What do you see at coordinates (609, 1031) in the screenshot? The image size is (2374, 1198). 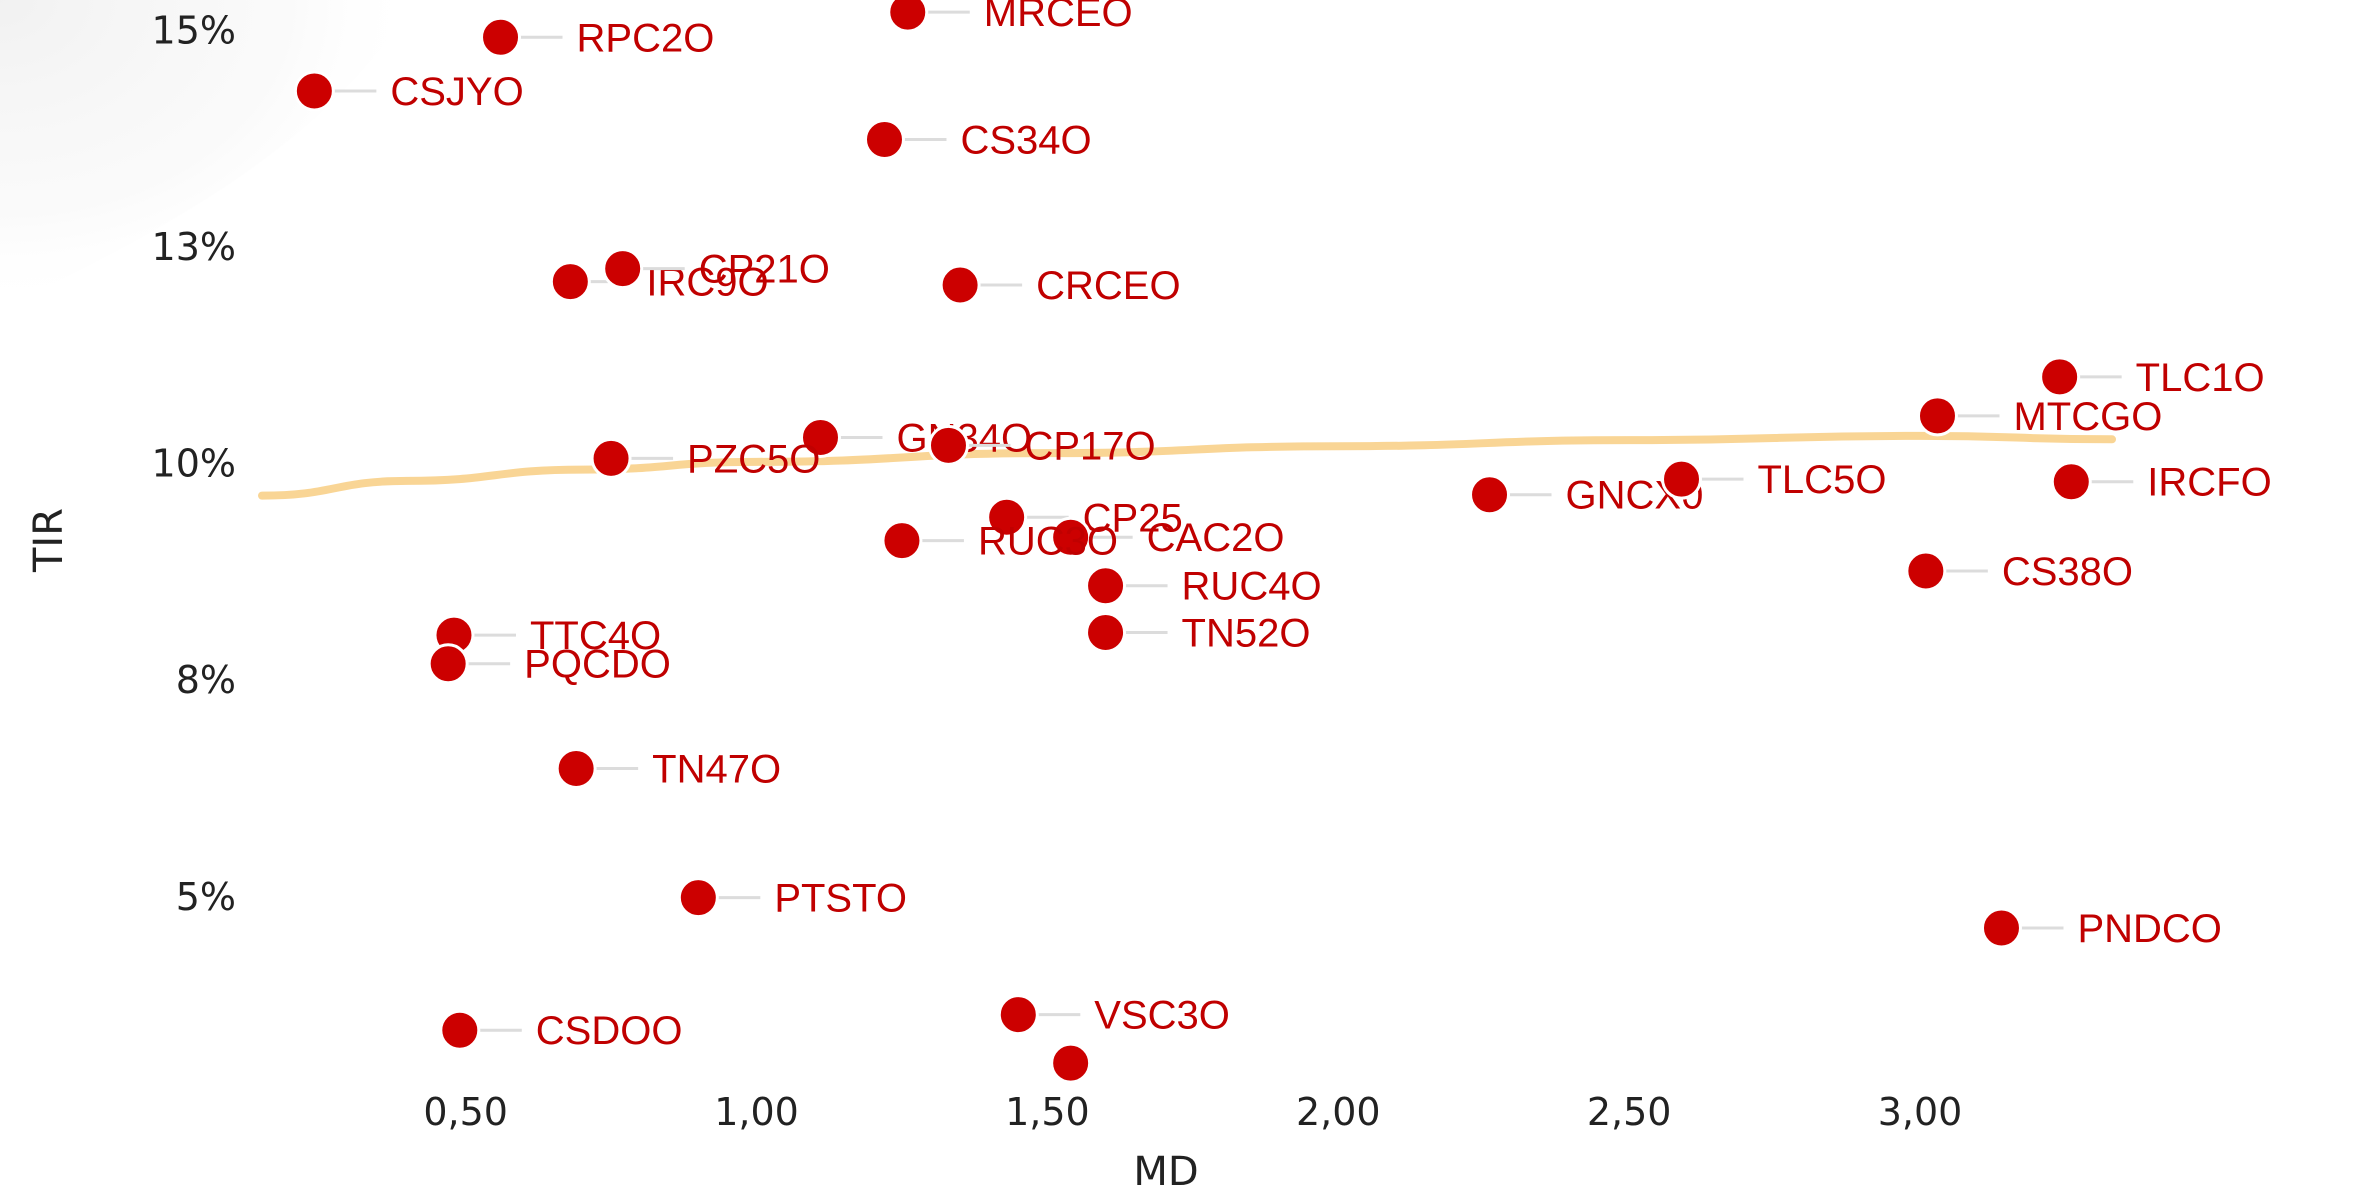 I see `point-label: CSDOO` at bounding box center [609, 1031].